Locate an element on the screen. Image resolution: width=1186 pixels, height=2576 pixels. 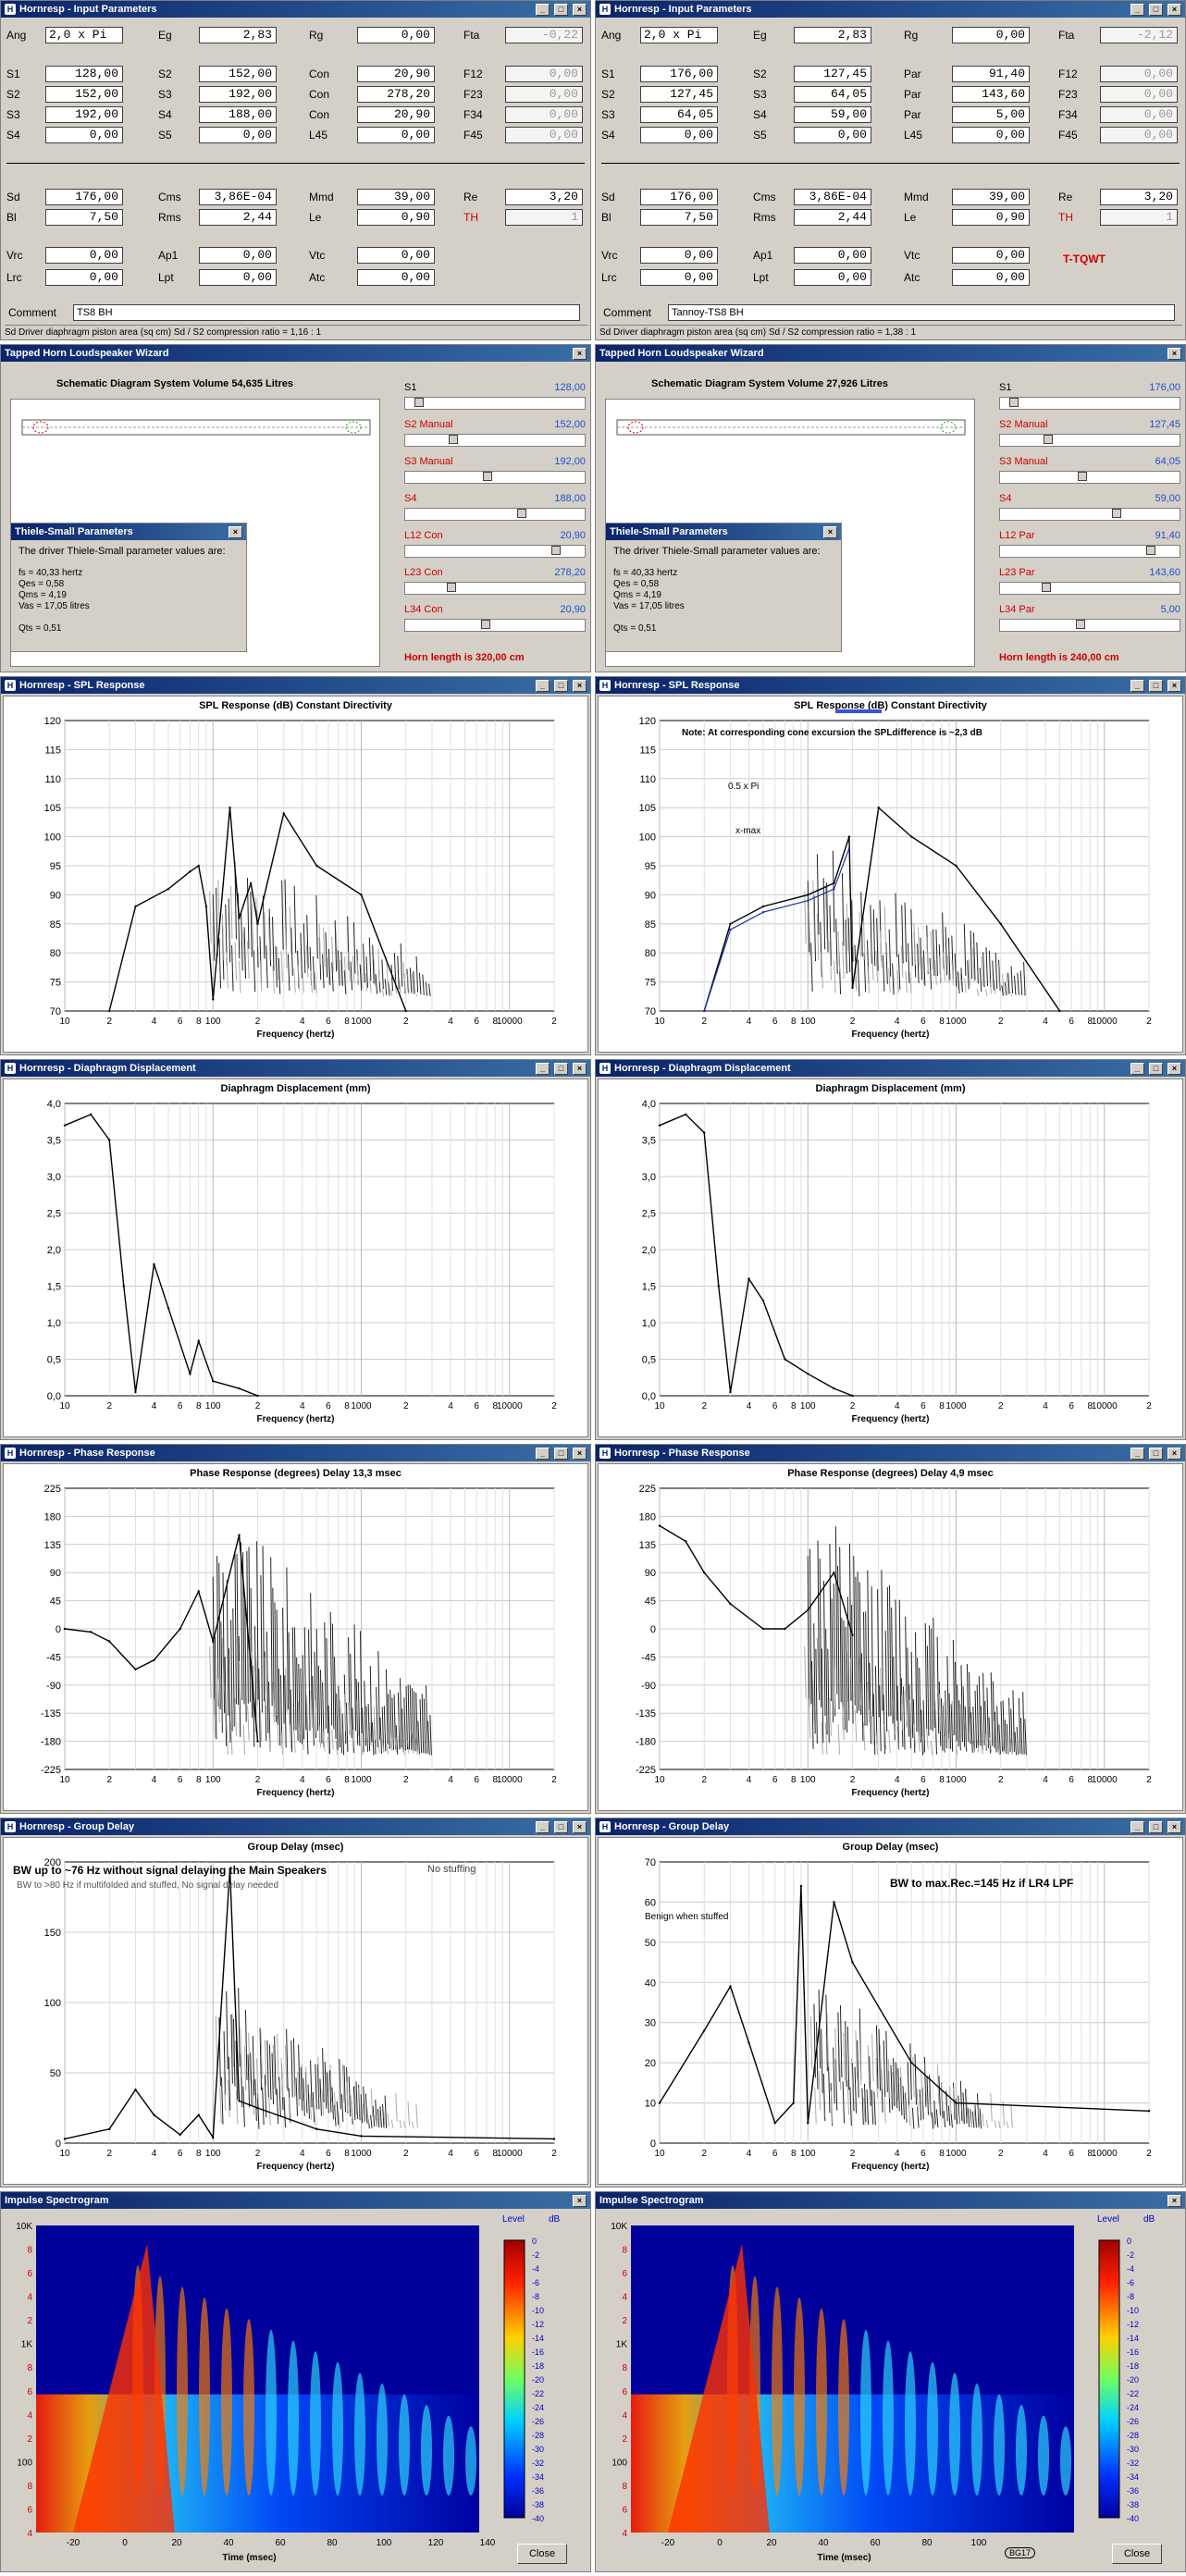
area-field: 127,45 is located at coordinates (679, 94).